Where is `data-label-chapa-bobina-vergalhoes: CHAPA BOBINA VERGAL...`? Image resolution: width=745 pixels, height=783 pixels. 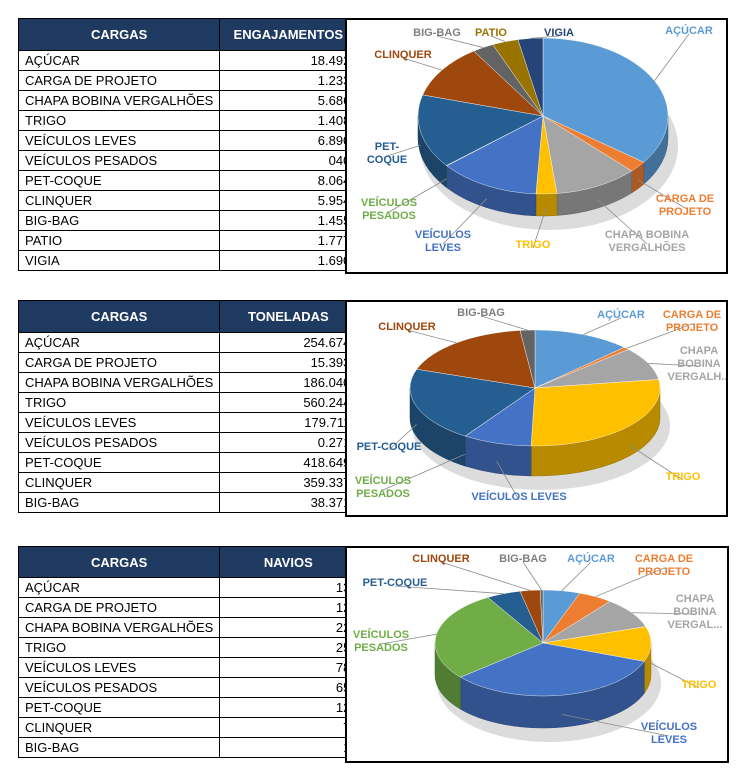
data-label-chapa-bobina-vergalhoes: CHAPA BOBINA VERGAL... is located at coordinates (694, 612).